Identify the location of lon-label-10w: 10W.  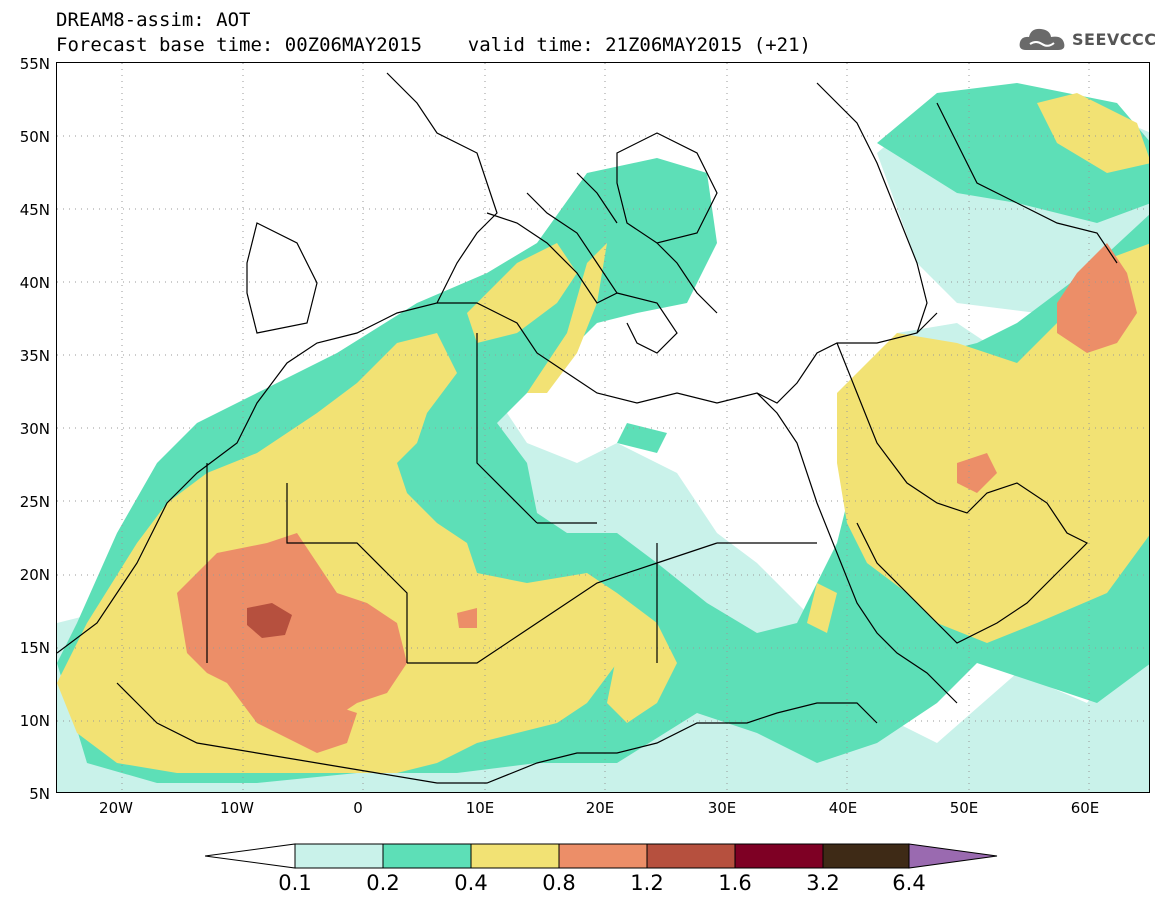
(237, 808).